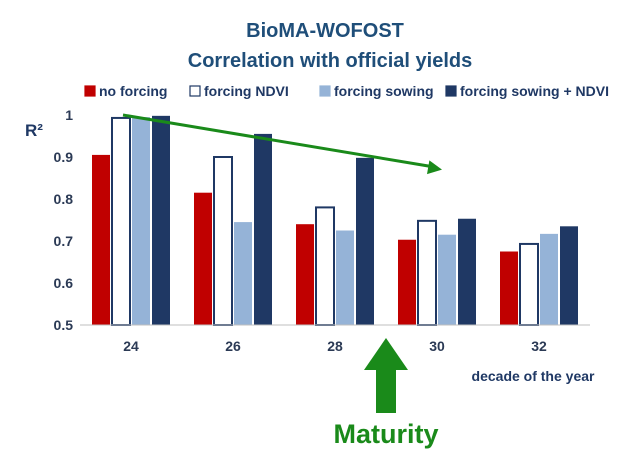 The height and width of the screenshot is (465, 640). Describe the element at coordinates (64, 199) in the screenshot. I see `y-tick-label: 0.8` at that location.